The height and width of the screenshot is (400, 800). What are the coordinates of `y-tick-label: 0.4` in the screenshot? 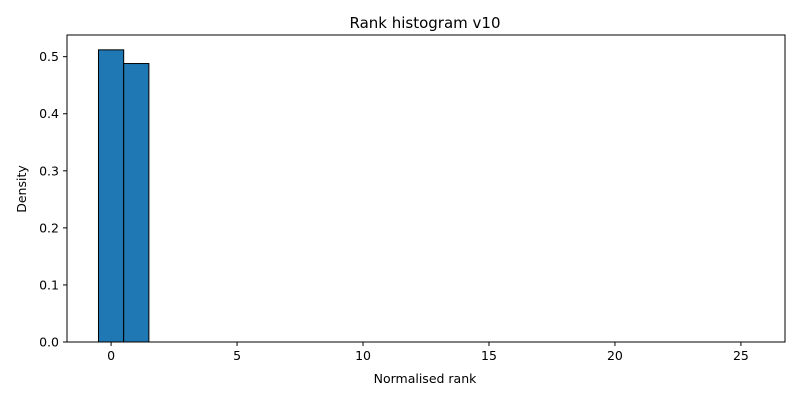 It's located at (49, 113).